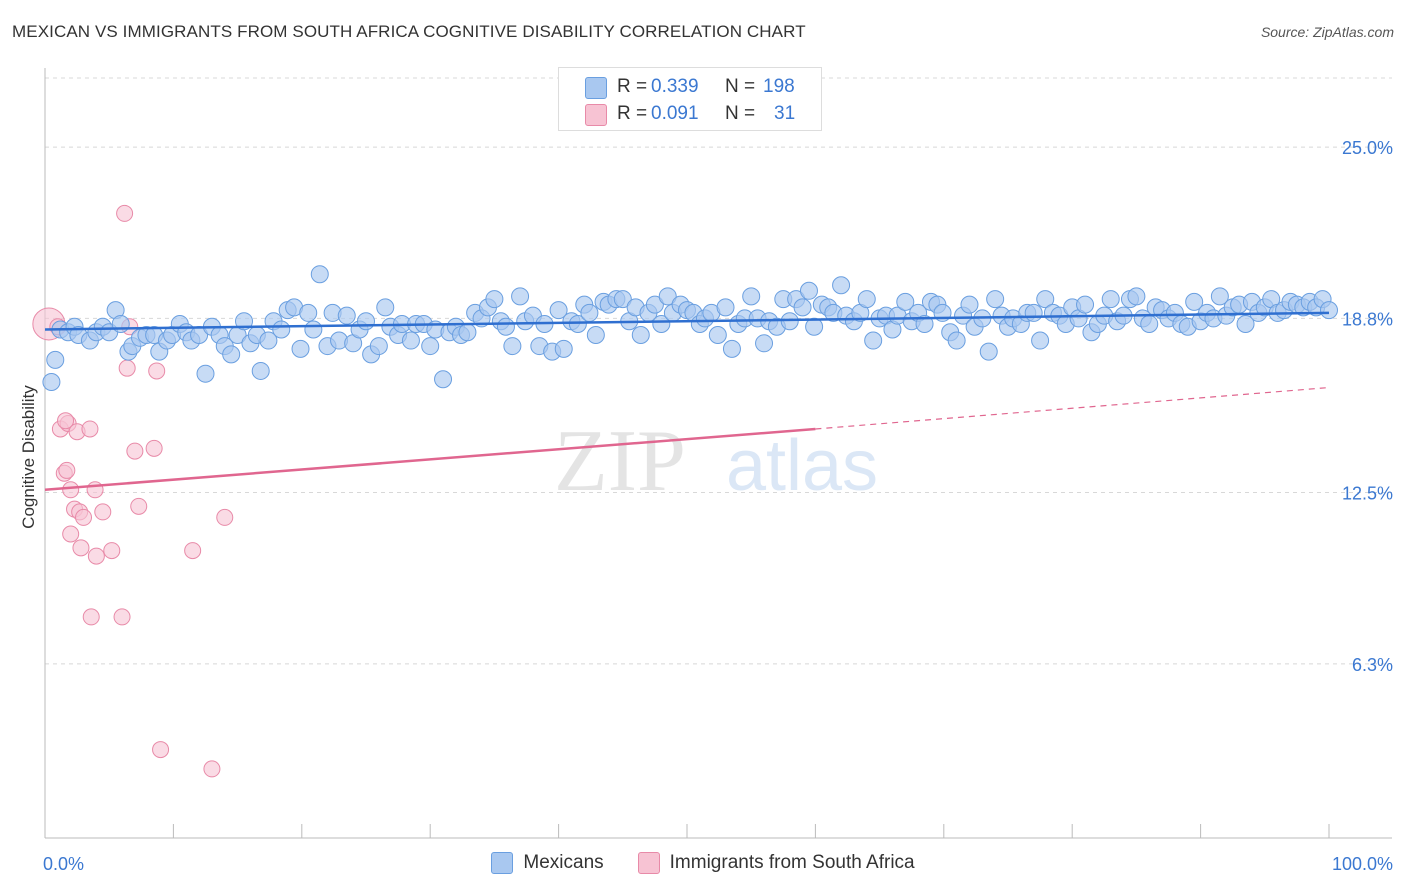 The image size is (1406, 892). I want to click on legend-item-mexicans: Mexicans, so click(547, 863).